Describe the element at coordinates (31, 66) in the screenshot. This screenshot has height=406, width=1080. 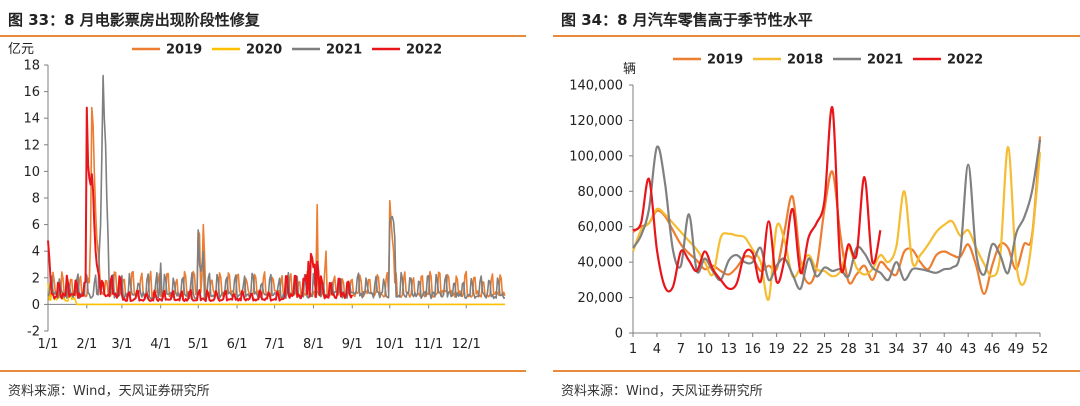
I see `y-tick-label: 18` at that location.